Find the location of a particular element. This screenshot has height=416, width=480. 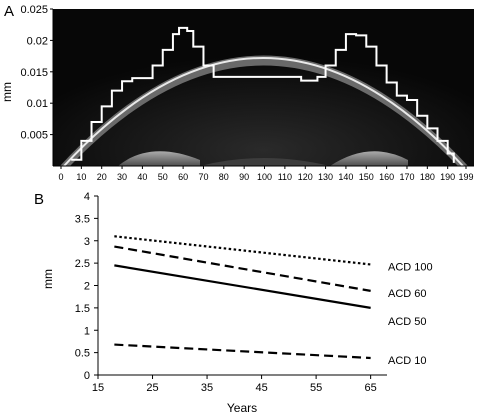

panel-b-y-tick-label: 3 is located at coordinates (87, 242).